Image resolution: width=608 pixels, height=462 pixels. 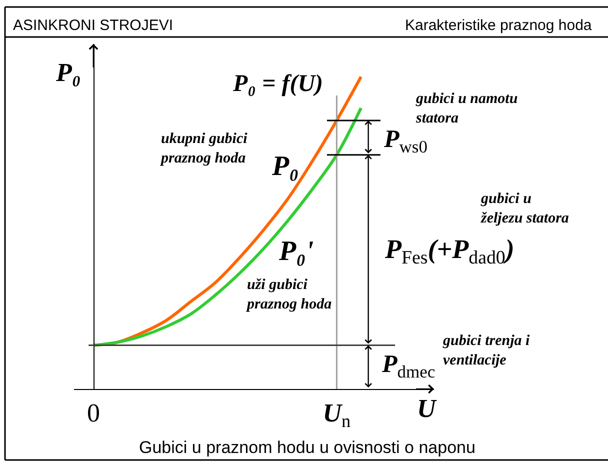 What do you see at coordinates (93, 413) in the screenshot?
I see `x-tick-label: 0` at bounding box center [93, 413].